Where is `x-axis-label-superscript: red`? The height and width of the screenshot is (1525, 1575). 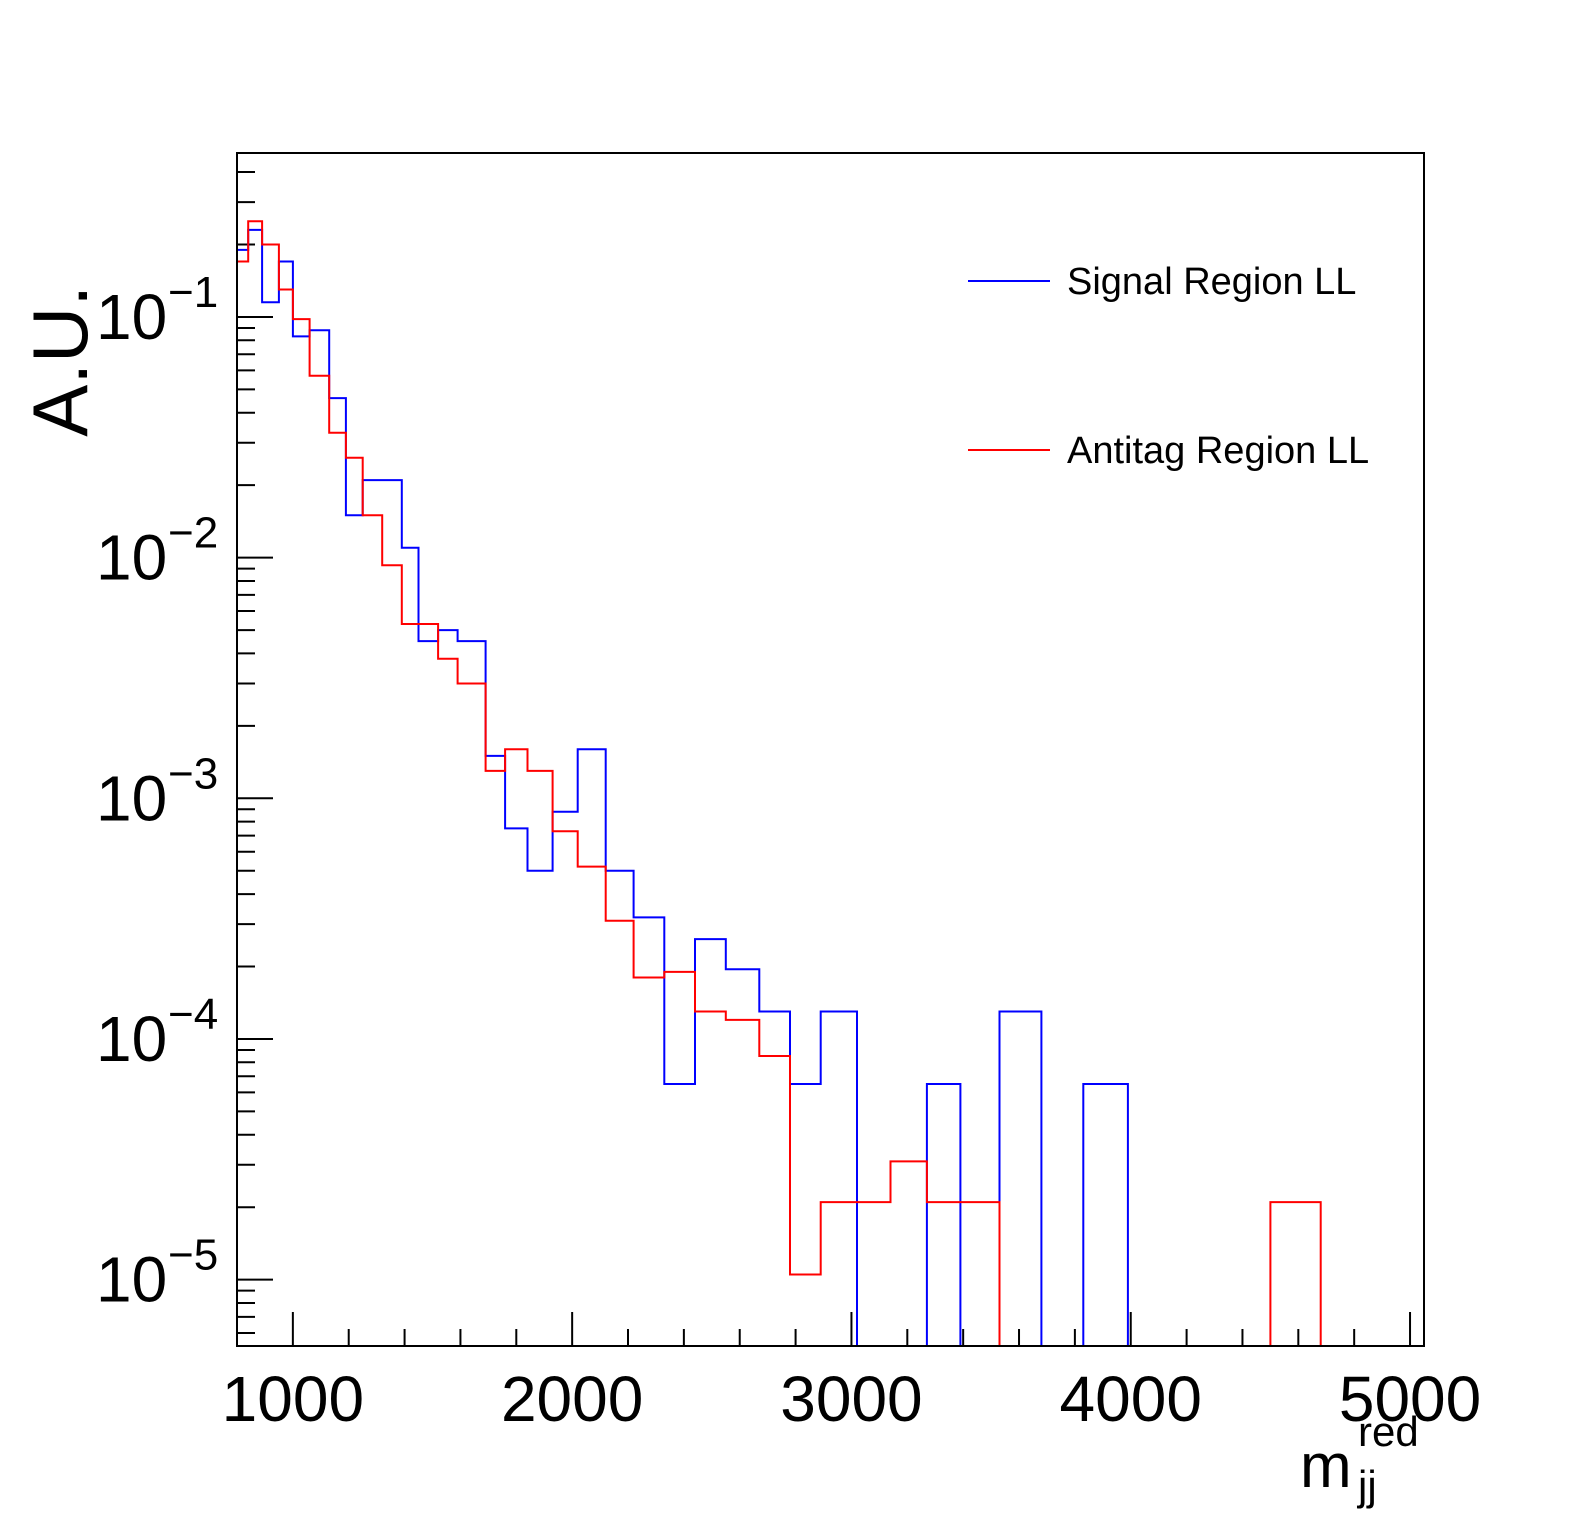
x-axis-label-superscript: red is located at coordinates (1388, 1431).